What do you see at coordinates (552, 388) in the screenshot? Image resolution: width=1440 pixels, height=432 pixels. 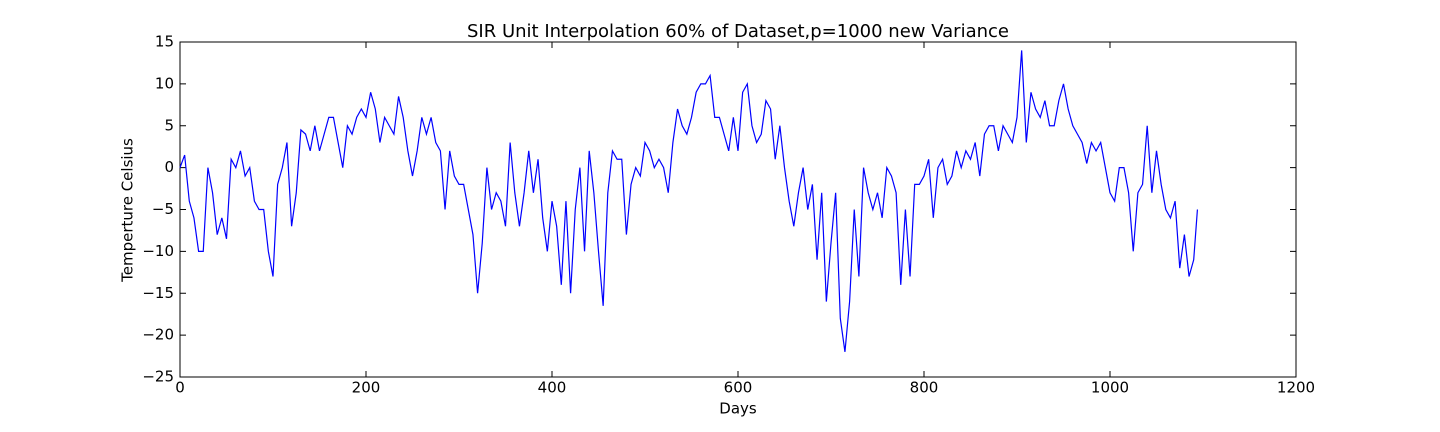 I see `x-tick-label: 400` at bounding box center [552, 388].